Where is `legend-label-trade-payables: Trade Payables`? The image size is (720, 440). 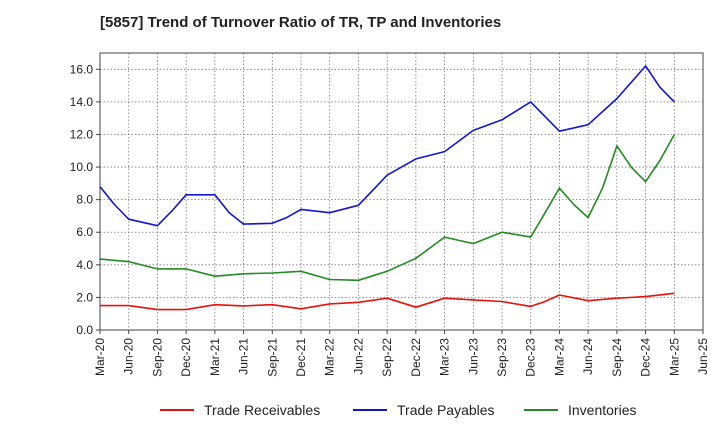
legend-label-trade-payables: Trade Payables is located at coordinates (446, 410).